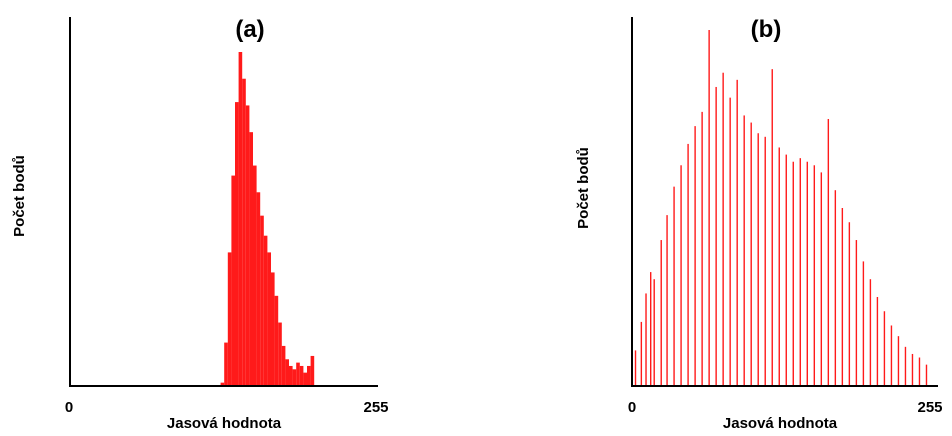  Describe the element at coordinates (249, 29) in the screenshot. I see `chart-title-a: (a)` at that location.